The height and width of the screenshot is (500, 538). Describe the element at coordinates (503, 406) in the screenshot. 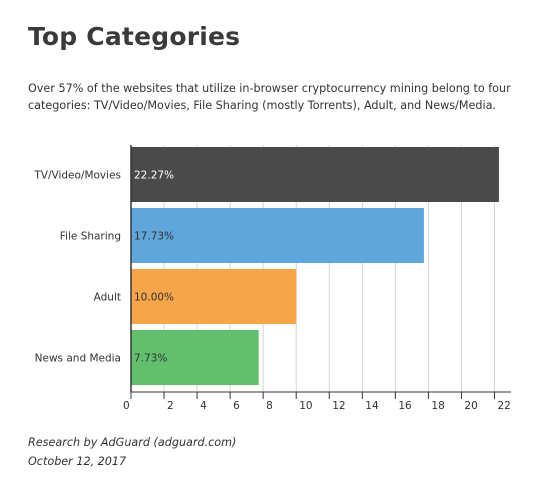

I see `x-tick-label: 22` at that location.